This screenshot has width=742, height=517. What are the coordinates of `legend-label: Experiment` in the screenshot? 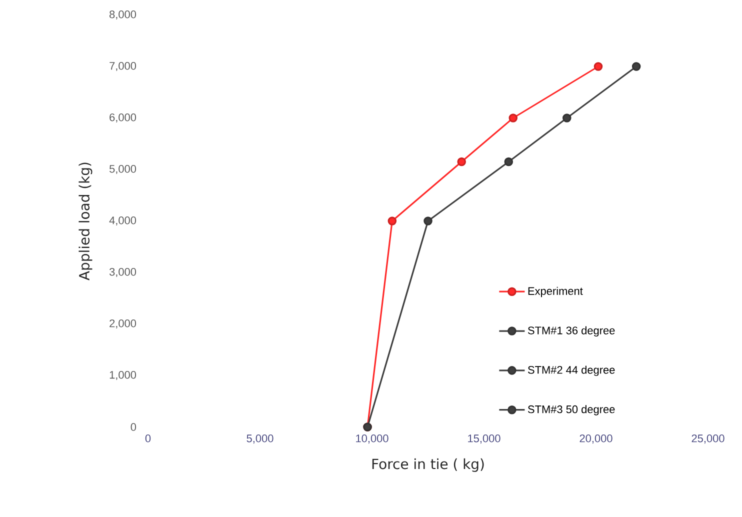 It's located at (555, 292).